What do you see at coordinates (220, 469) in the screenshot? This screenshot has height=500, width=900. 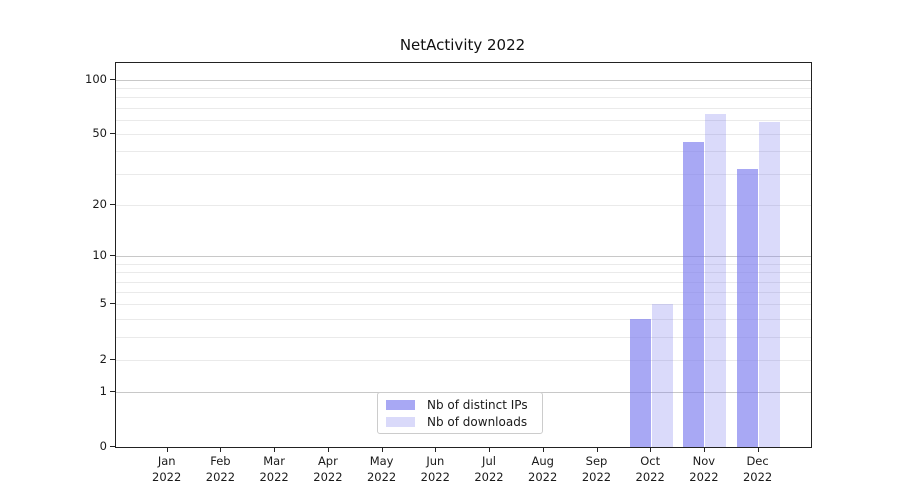 I see `x-tick-label: Feb 2022` at bounding box center [220, 469].